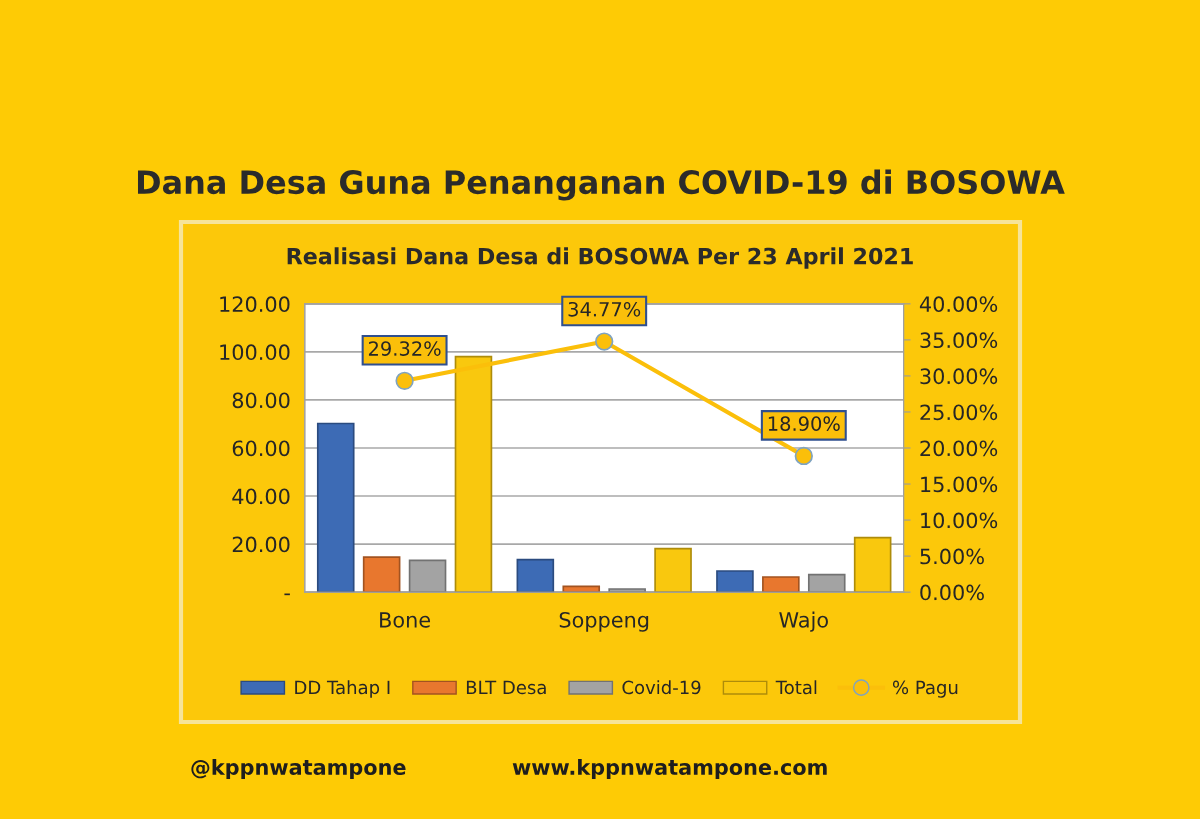 This screenshot has height=819, width=1200. Describe the element at coordinates (952, 556) in the screenshot. I see `y2-tick-label: 5.00%` at that location.